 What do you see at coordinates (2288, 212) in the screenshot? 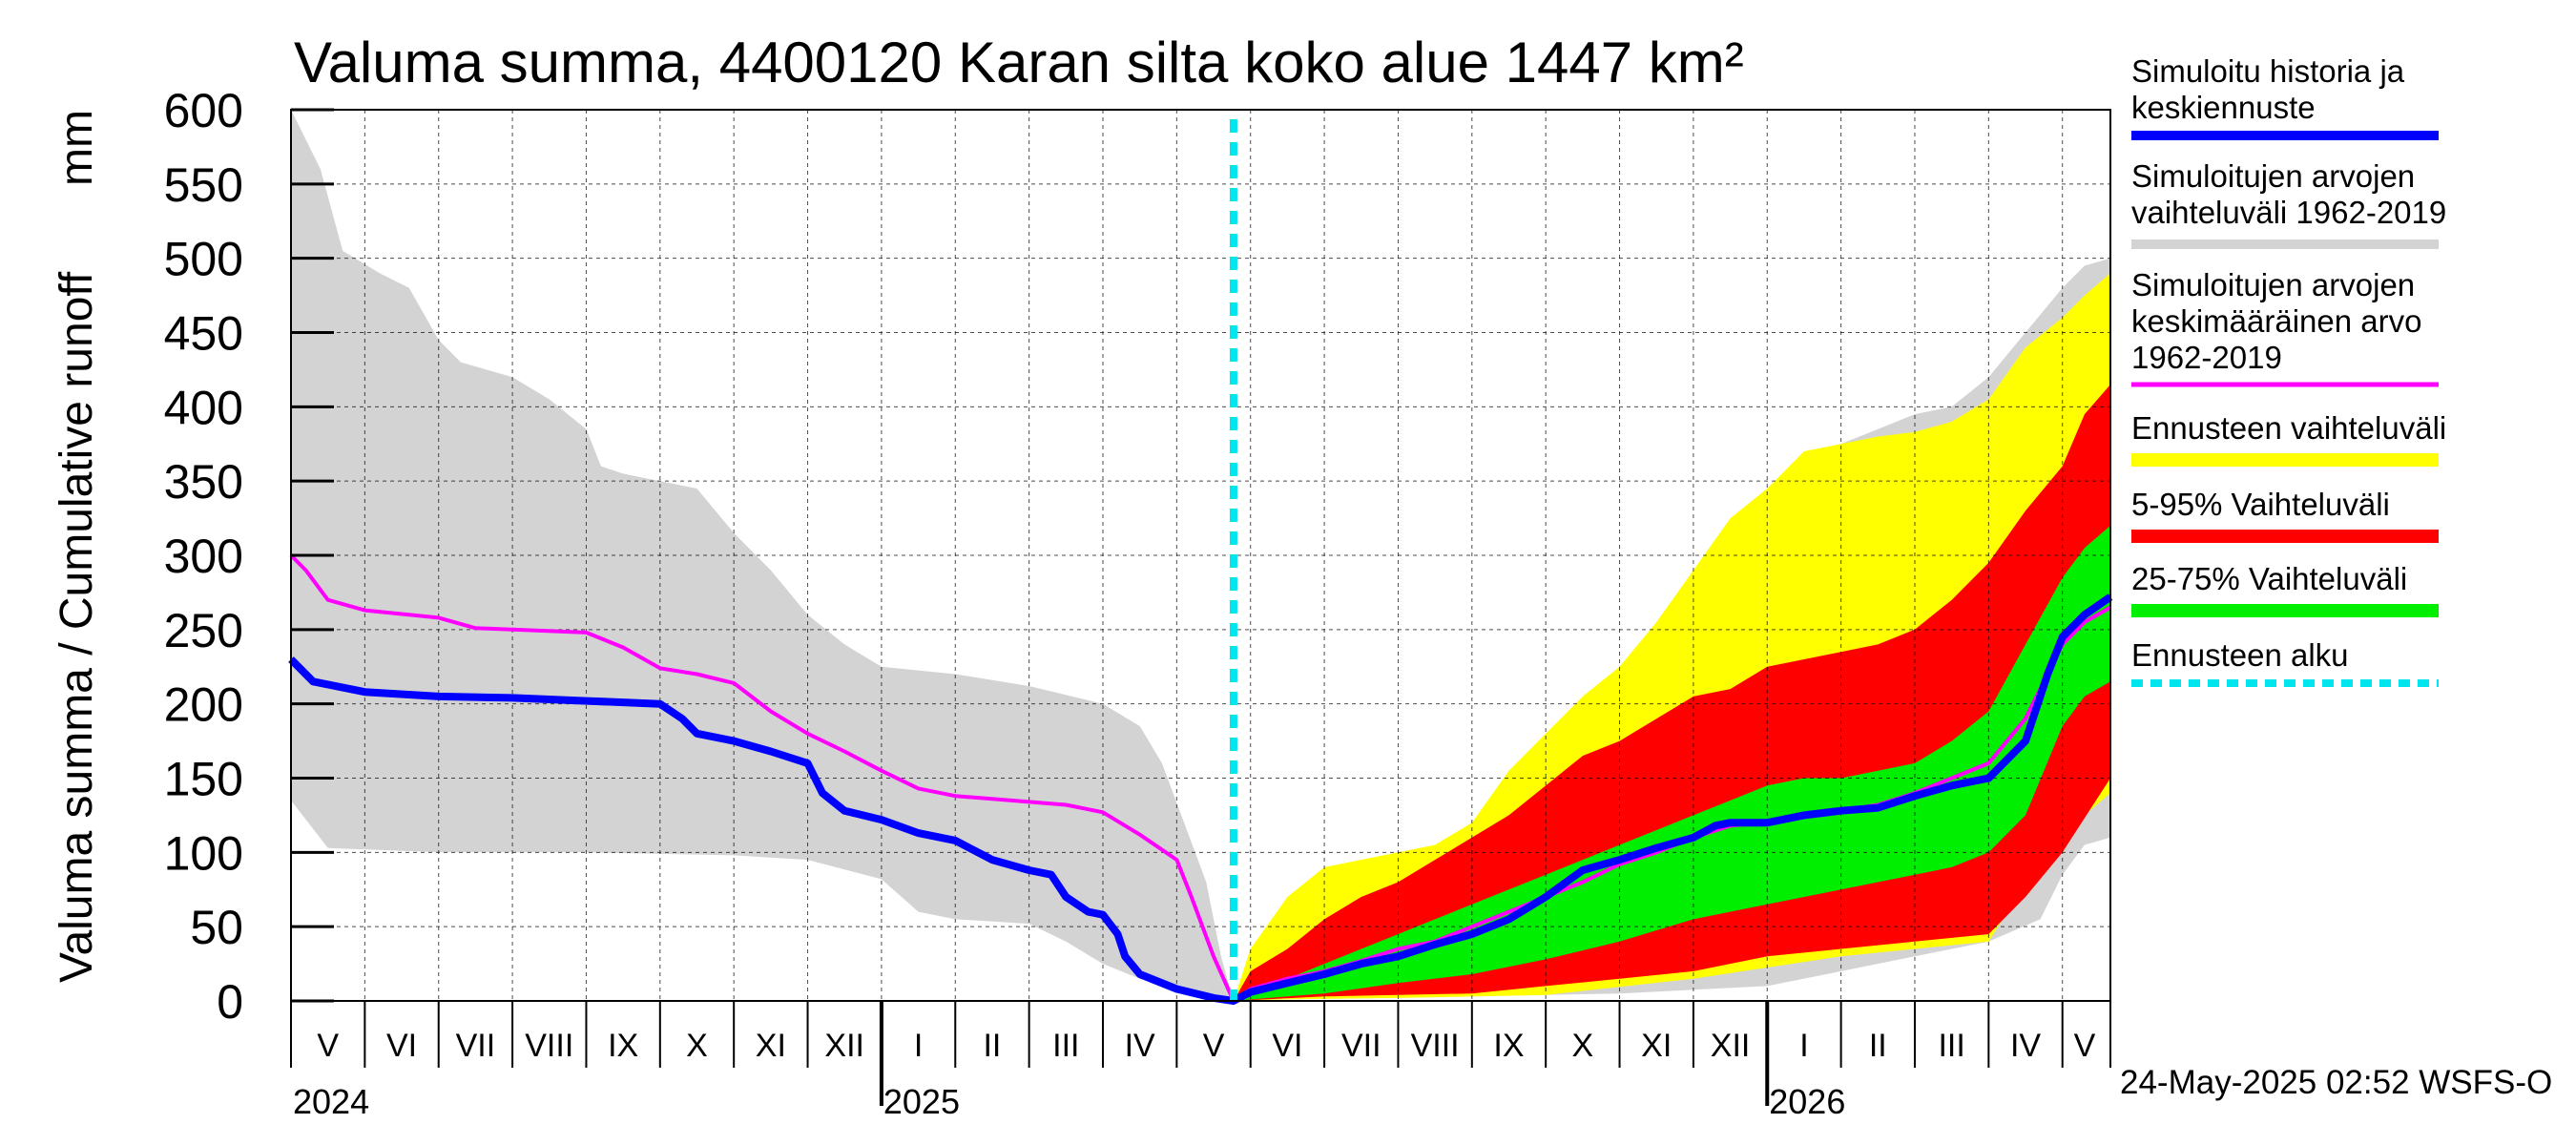
I see `legend-label: vaihteluväli 1962-2019` at bounding box center [2288, 212].